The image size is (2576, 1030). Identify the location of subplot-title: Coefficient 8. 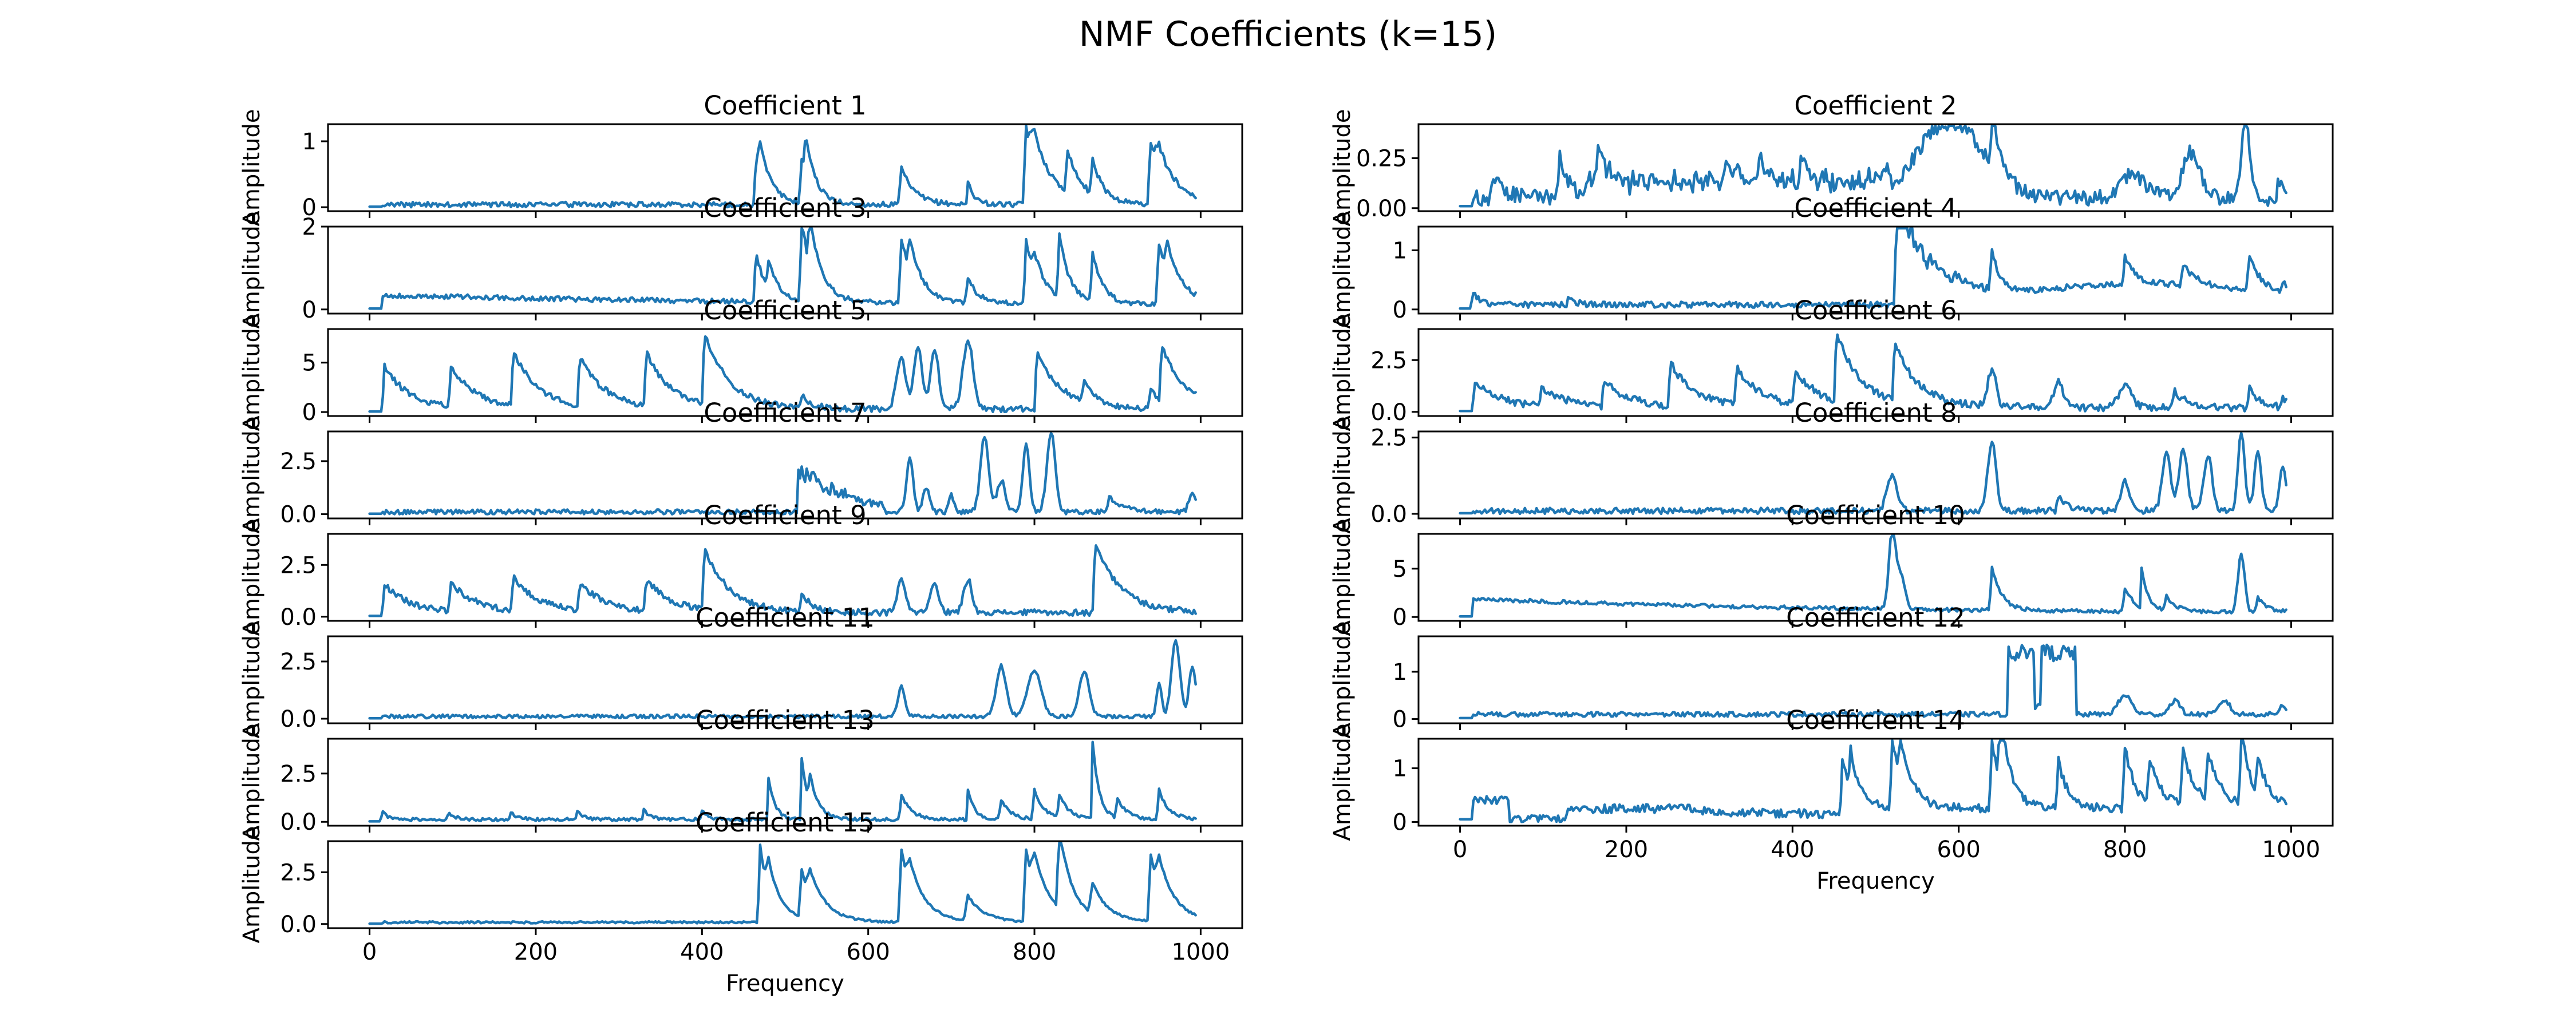
(1875, 413).